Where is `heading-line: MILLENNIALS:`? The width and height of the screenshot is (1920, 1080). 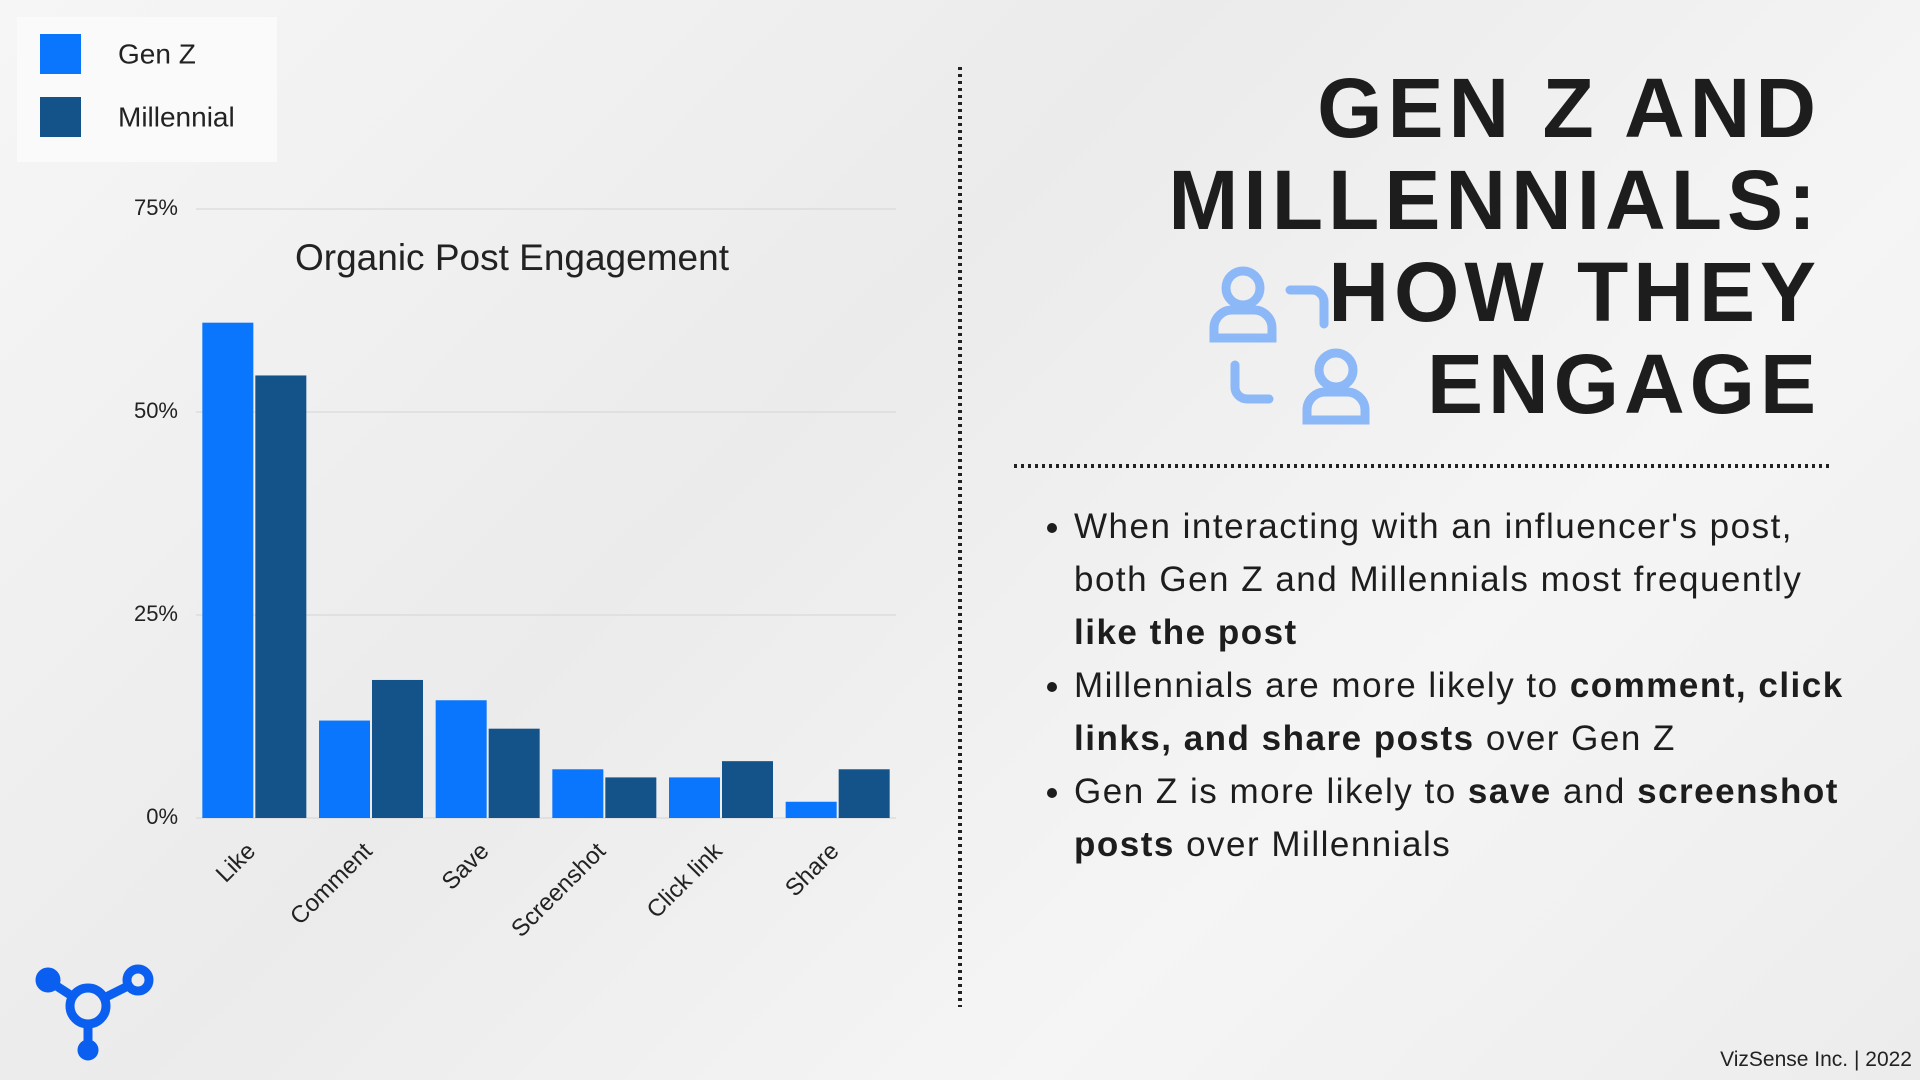 heading-line: MILLENNIALS: is located at coordinates (1494, 200).